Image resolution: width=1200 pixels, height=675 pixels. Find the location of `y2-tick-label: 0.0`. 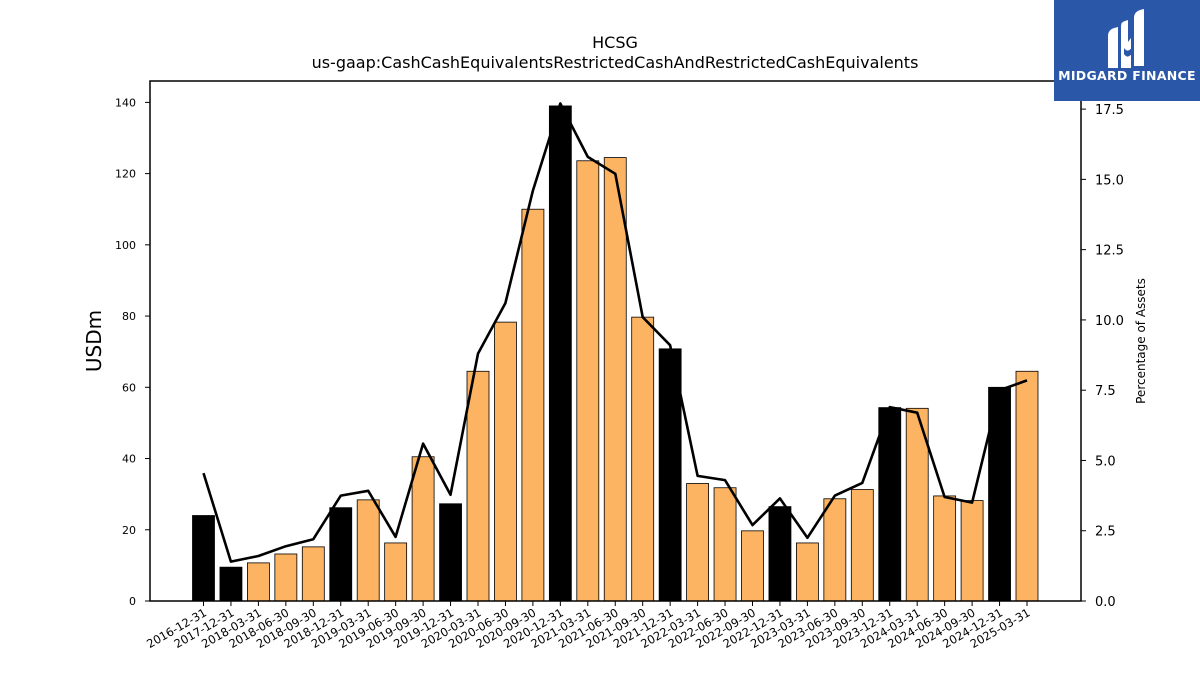

y2-tick-label: 0.0 is located at coordinates (1105, 602).